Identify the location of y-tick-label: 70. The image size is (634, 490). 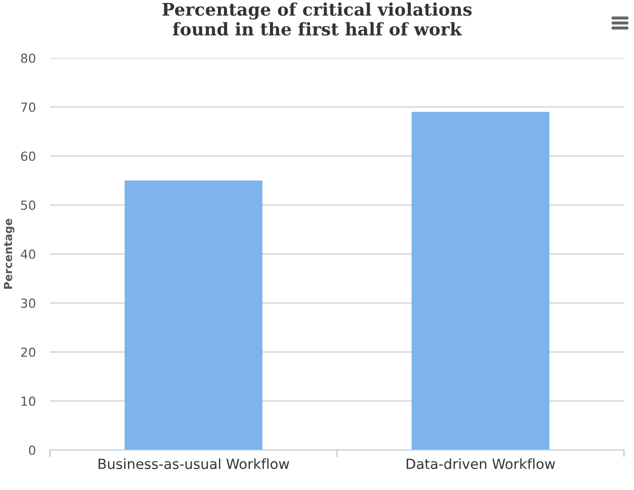
(28, 107).